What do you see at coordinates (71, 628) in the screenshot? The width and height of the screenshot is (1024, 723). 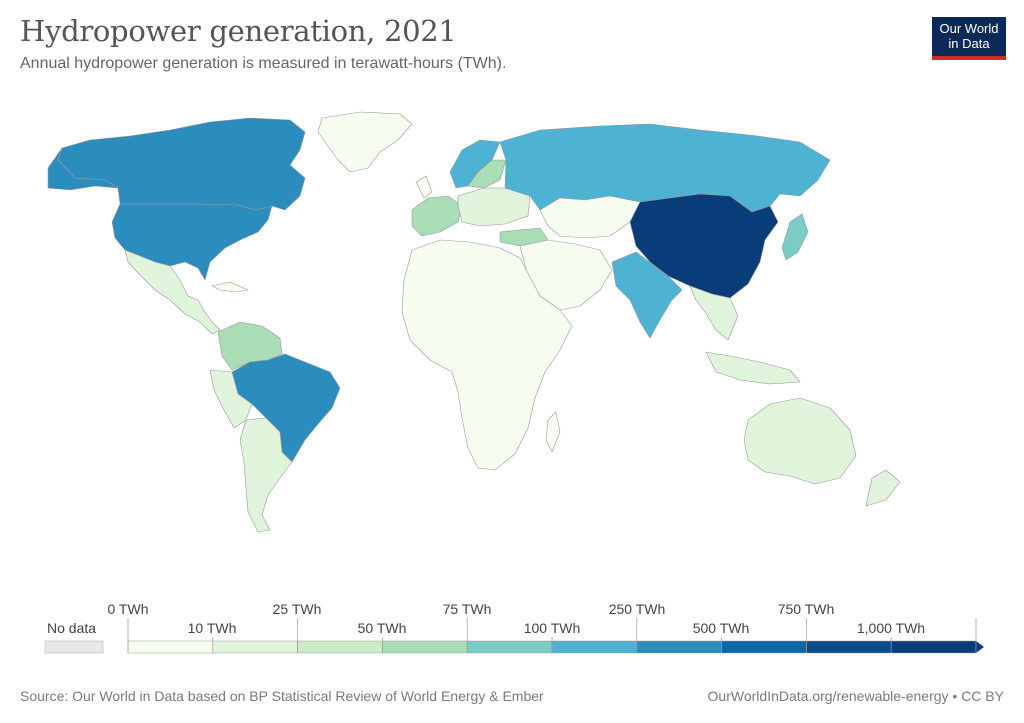 I see `legend-no-data-label: No data` at bounding box center [71, 628].